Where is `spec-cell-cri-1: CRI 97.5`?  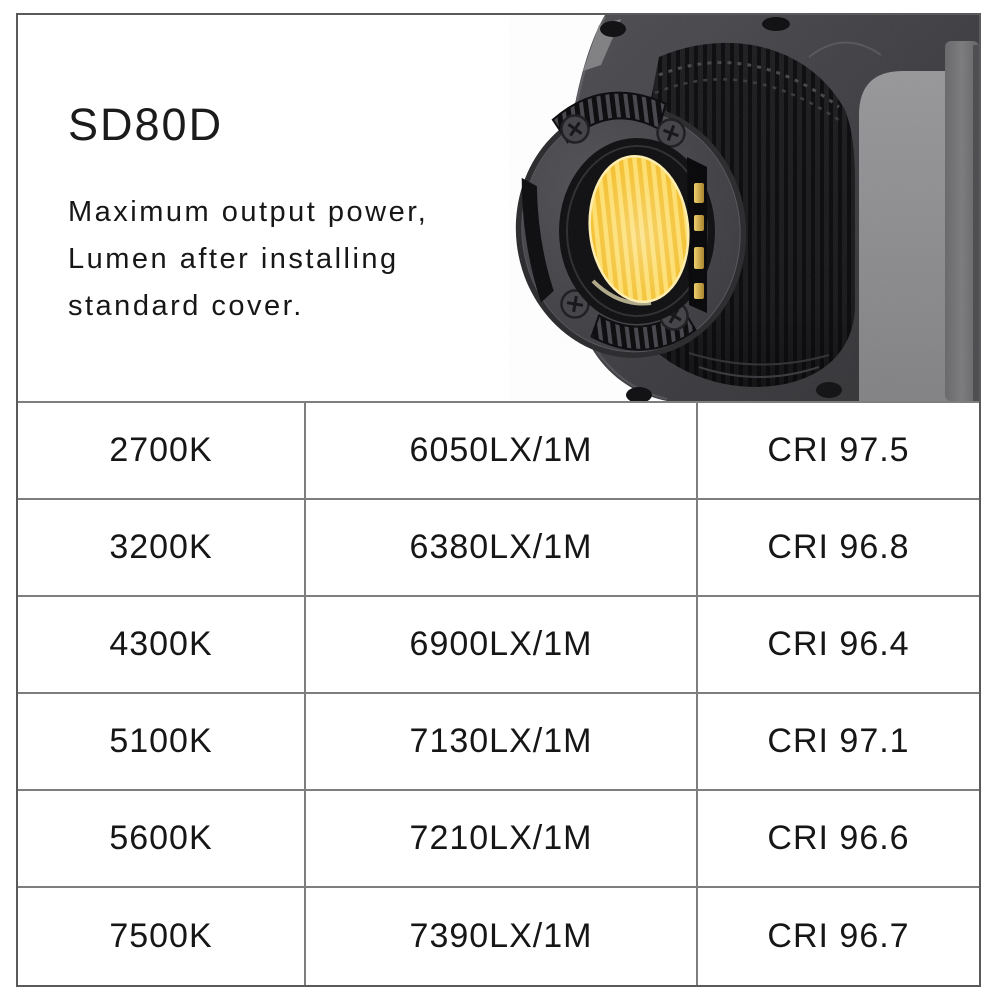
spec-cell-cri-1: CRI 97.5 is located at coordinates (838, 451).